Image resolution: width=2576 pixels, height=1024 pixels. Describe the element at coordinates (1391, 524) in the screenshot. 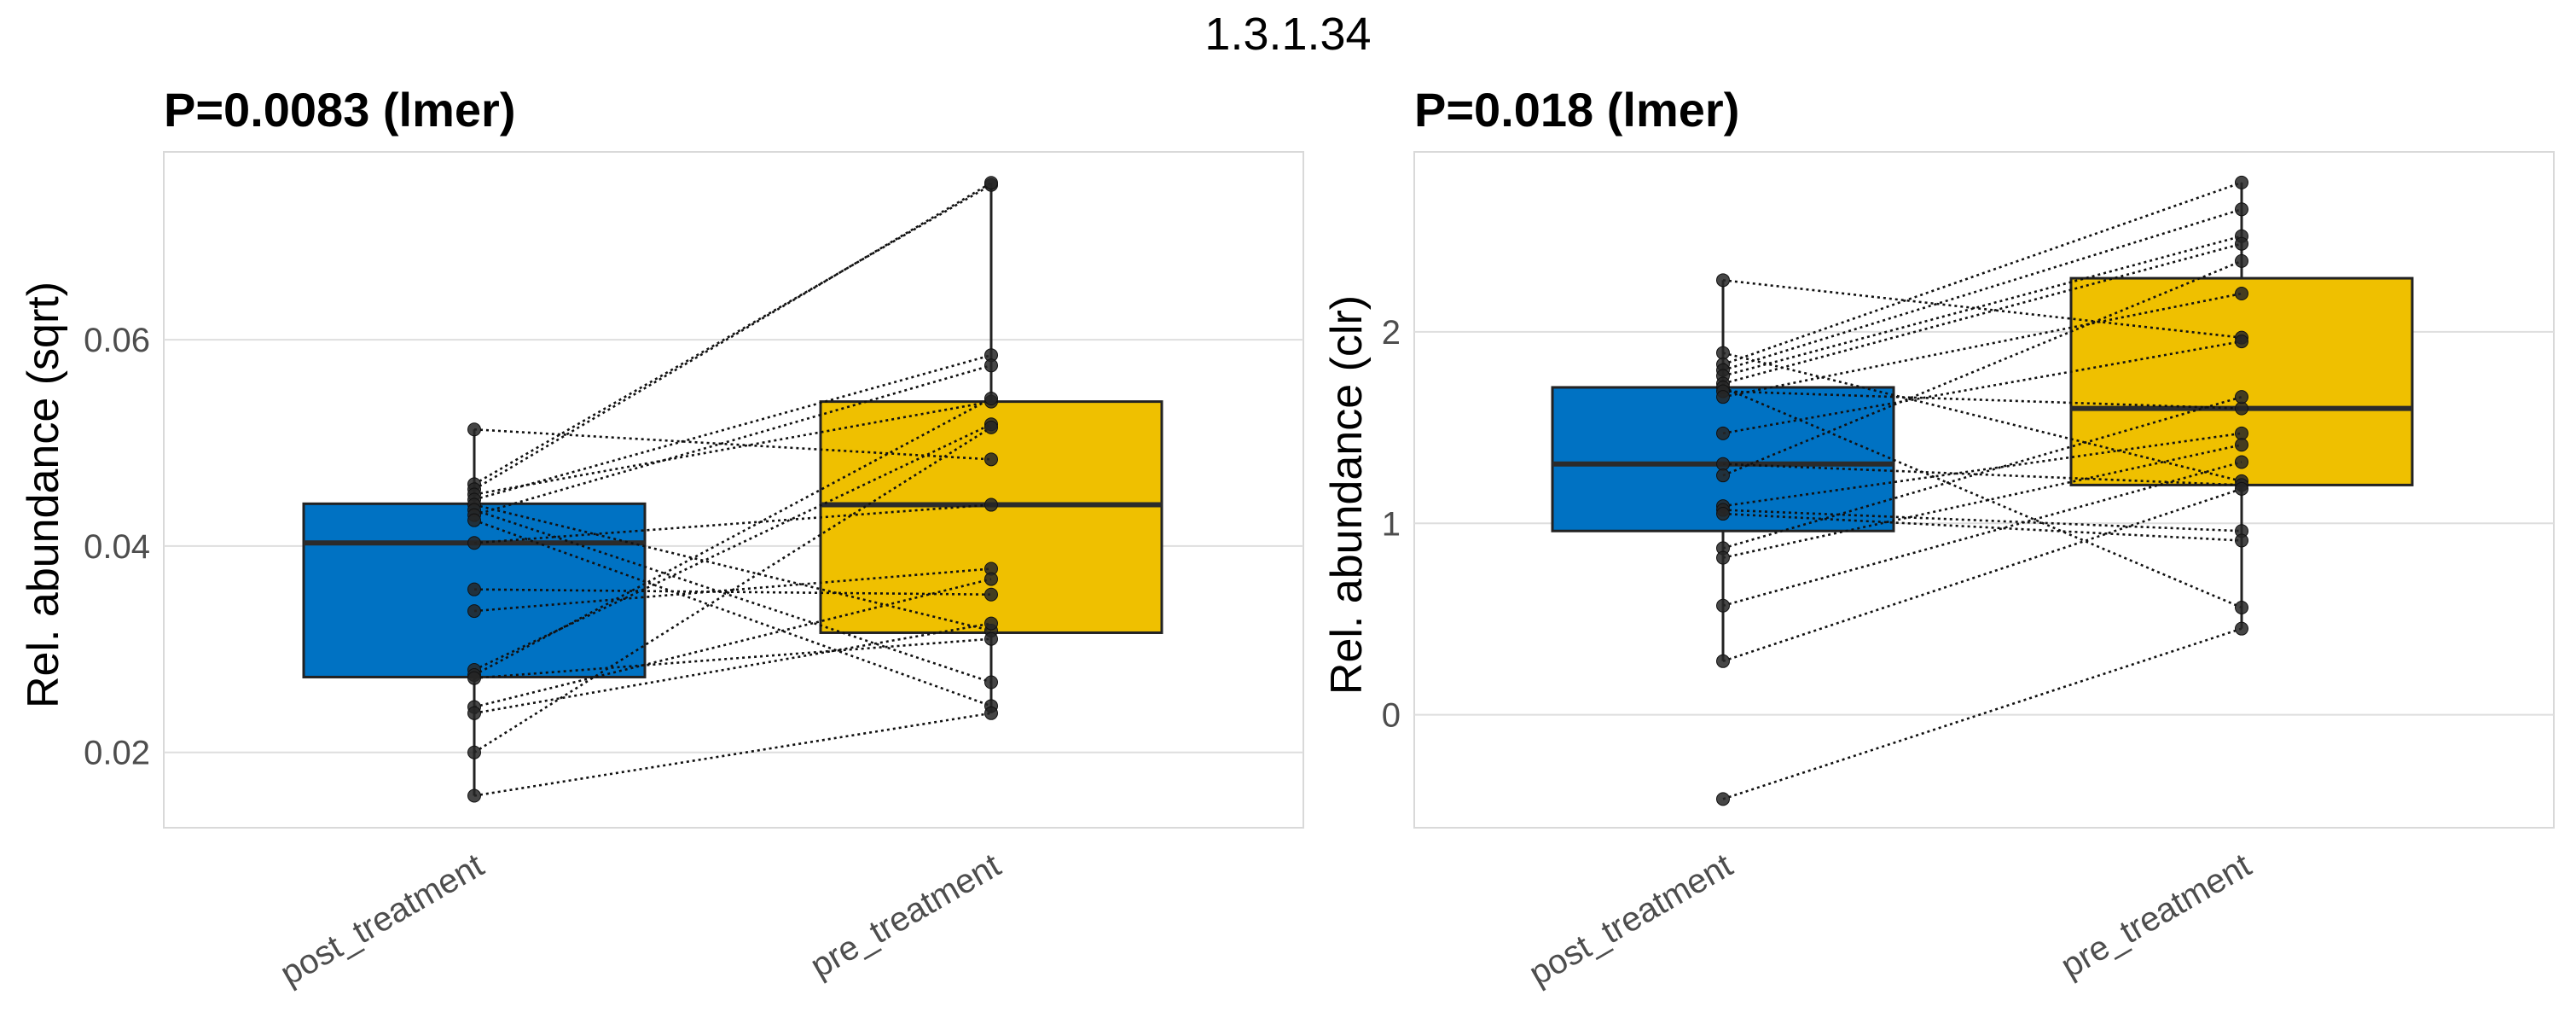

I see `right-y-tick-label: 1` at that location.